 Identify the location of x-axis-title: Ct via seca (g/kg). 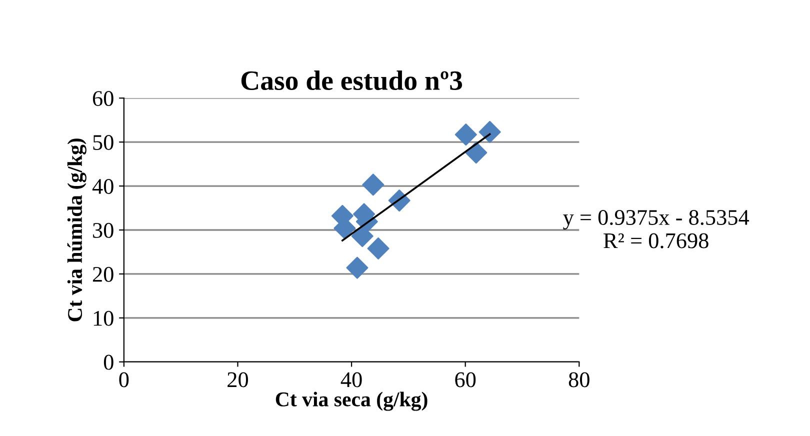
(352, 401).